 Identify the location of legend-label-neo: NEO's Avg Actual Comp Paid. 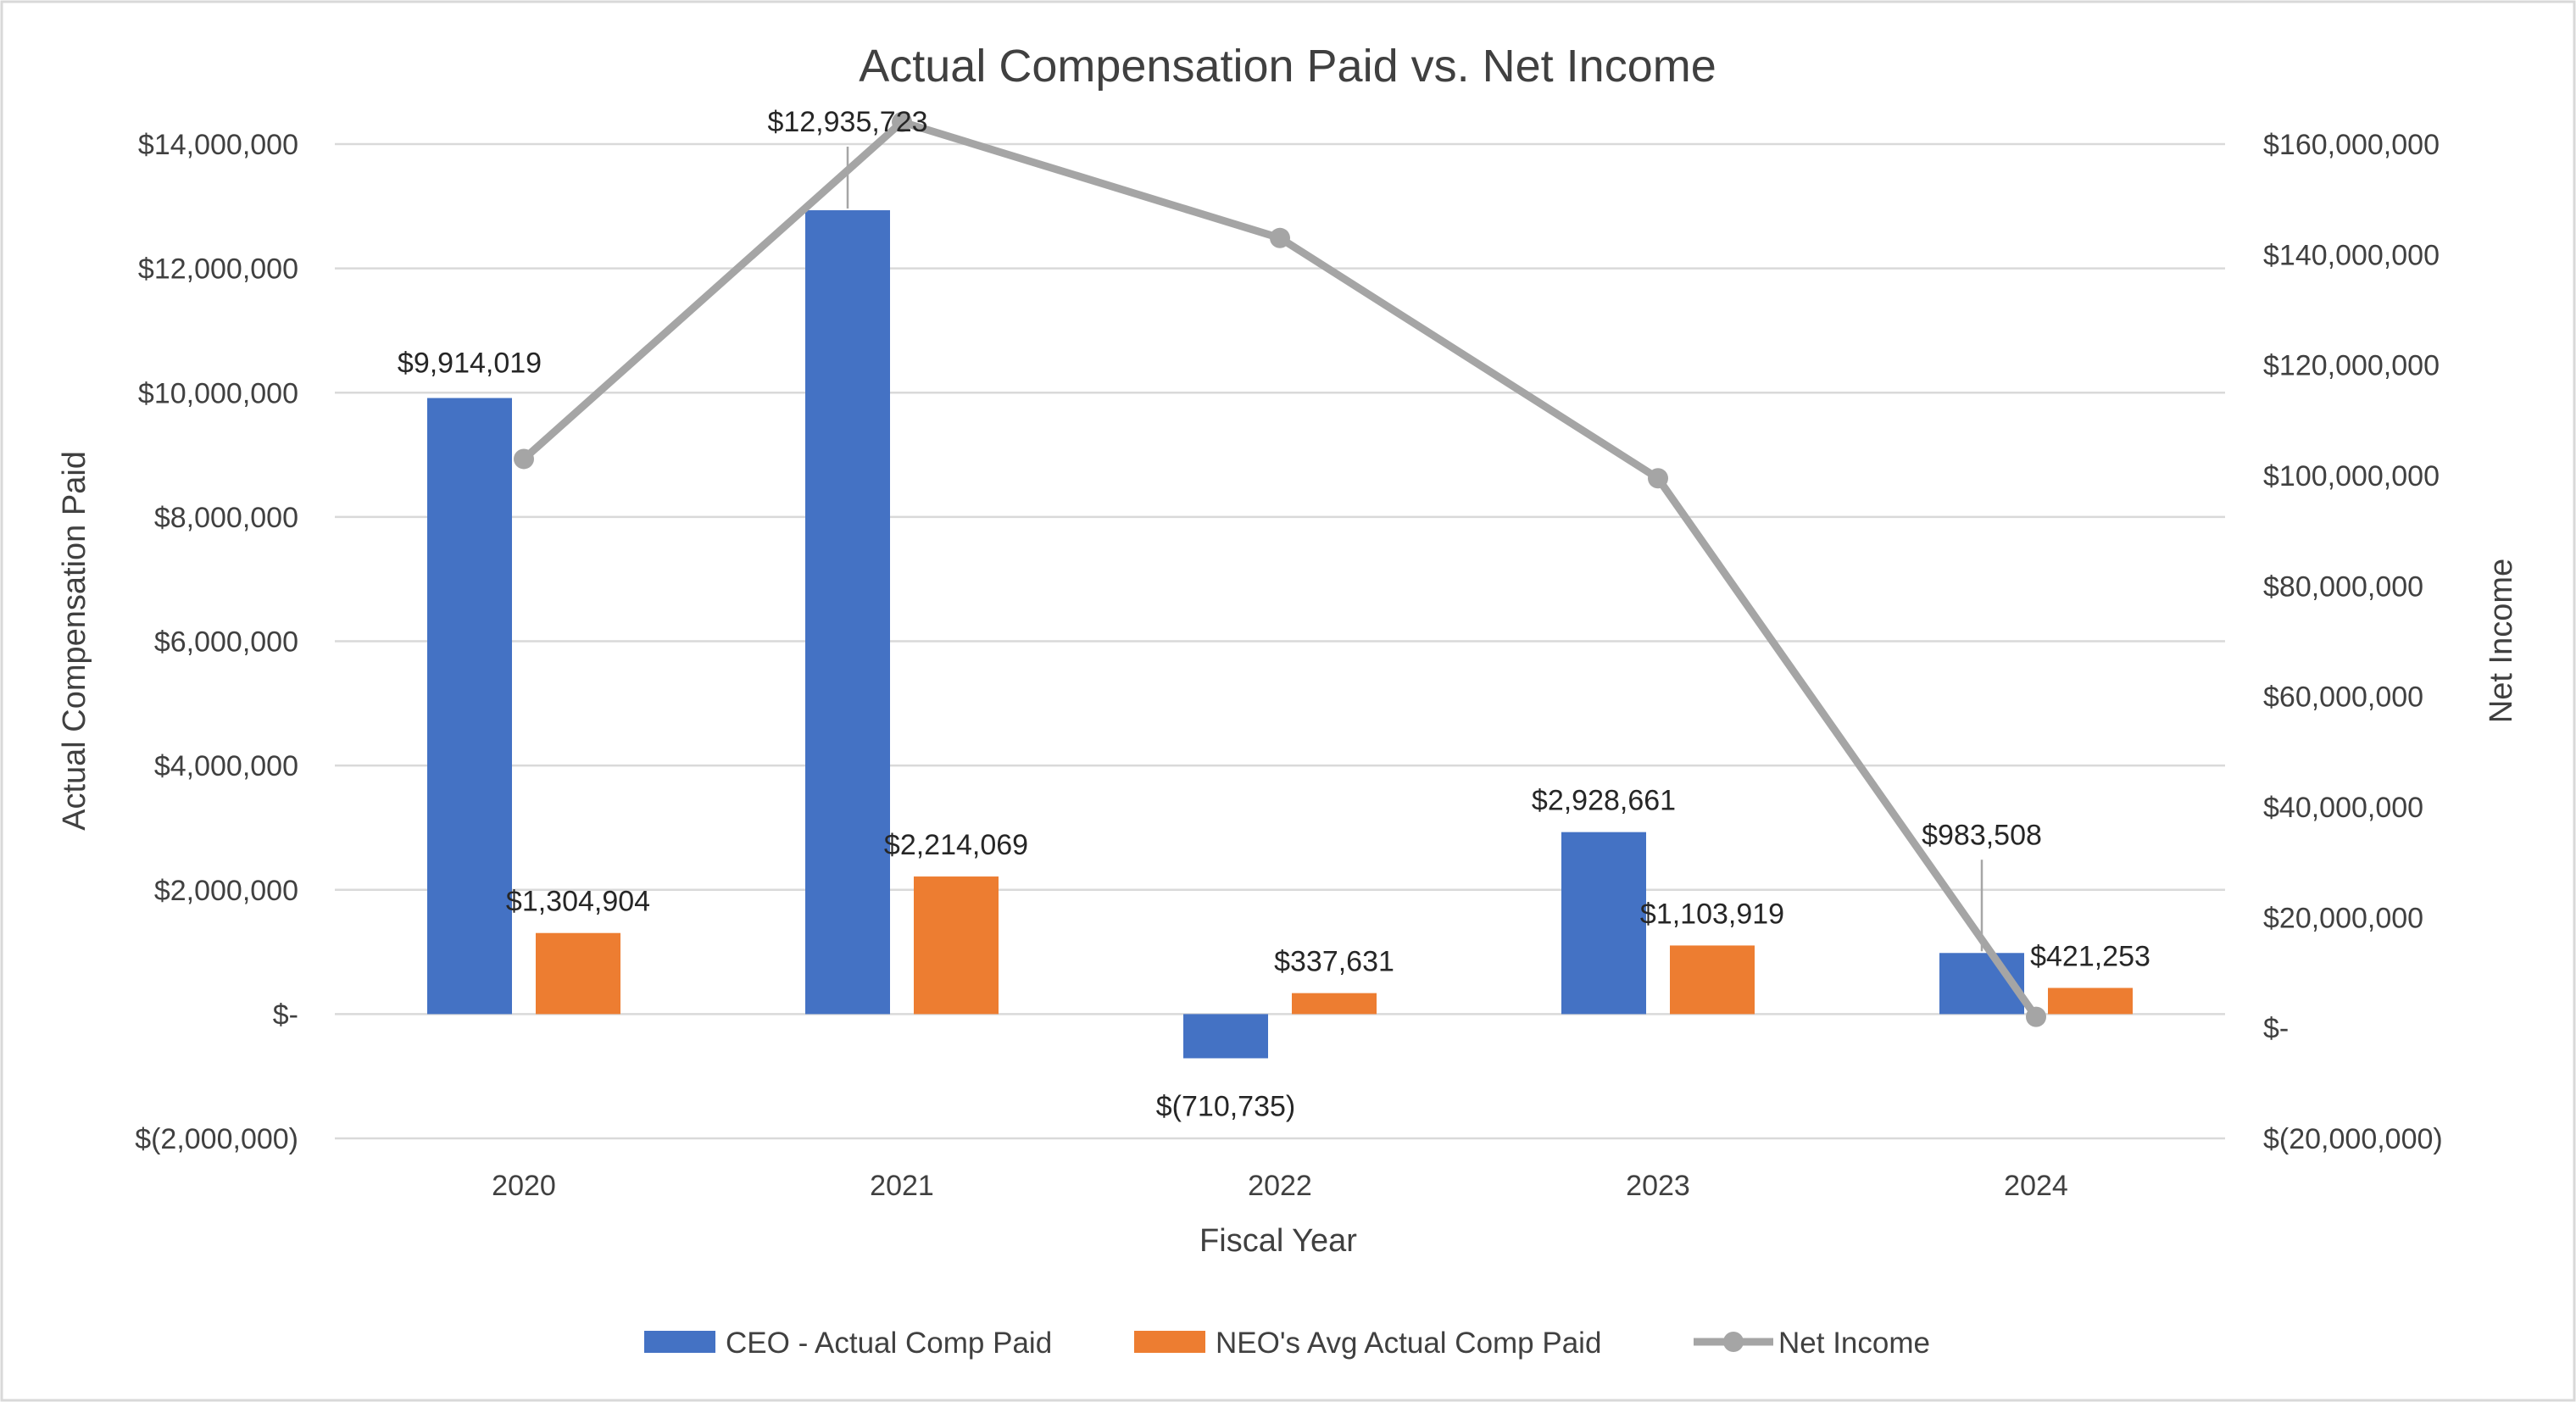
(1408, 1344).